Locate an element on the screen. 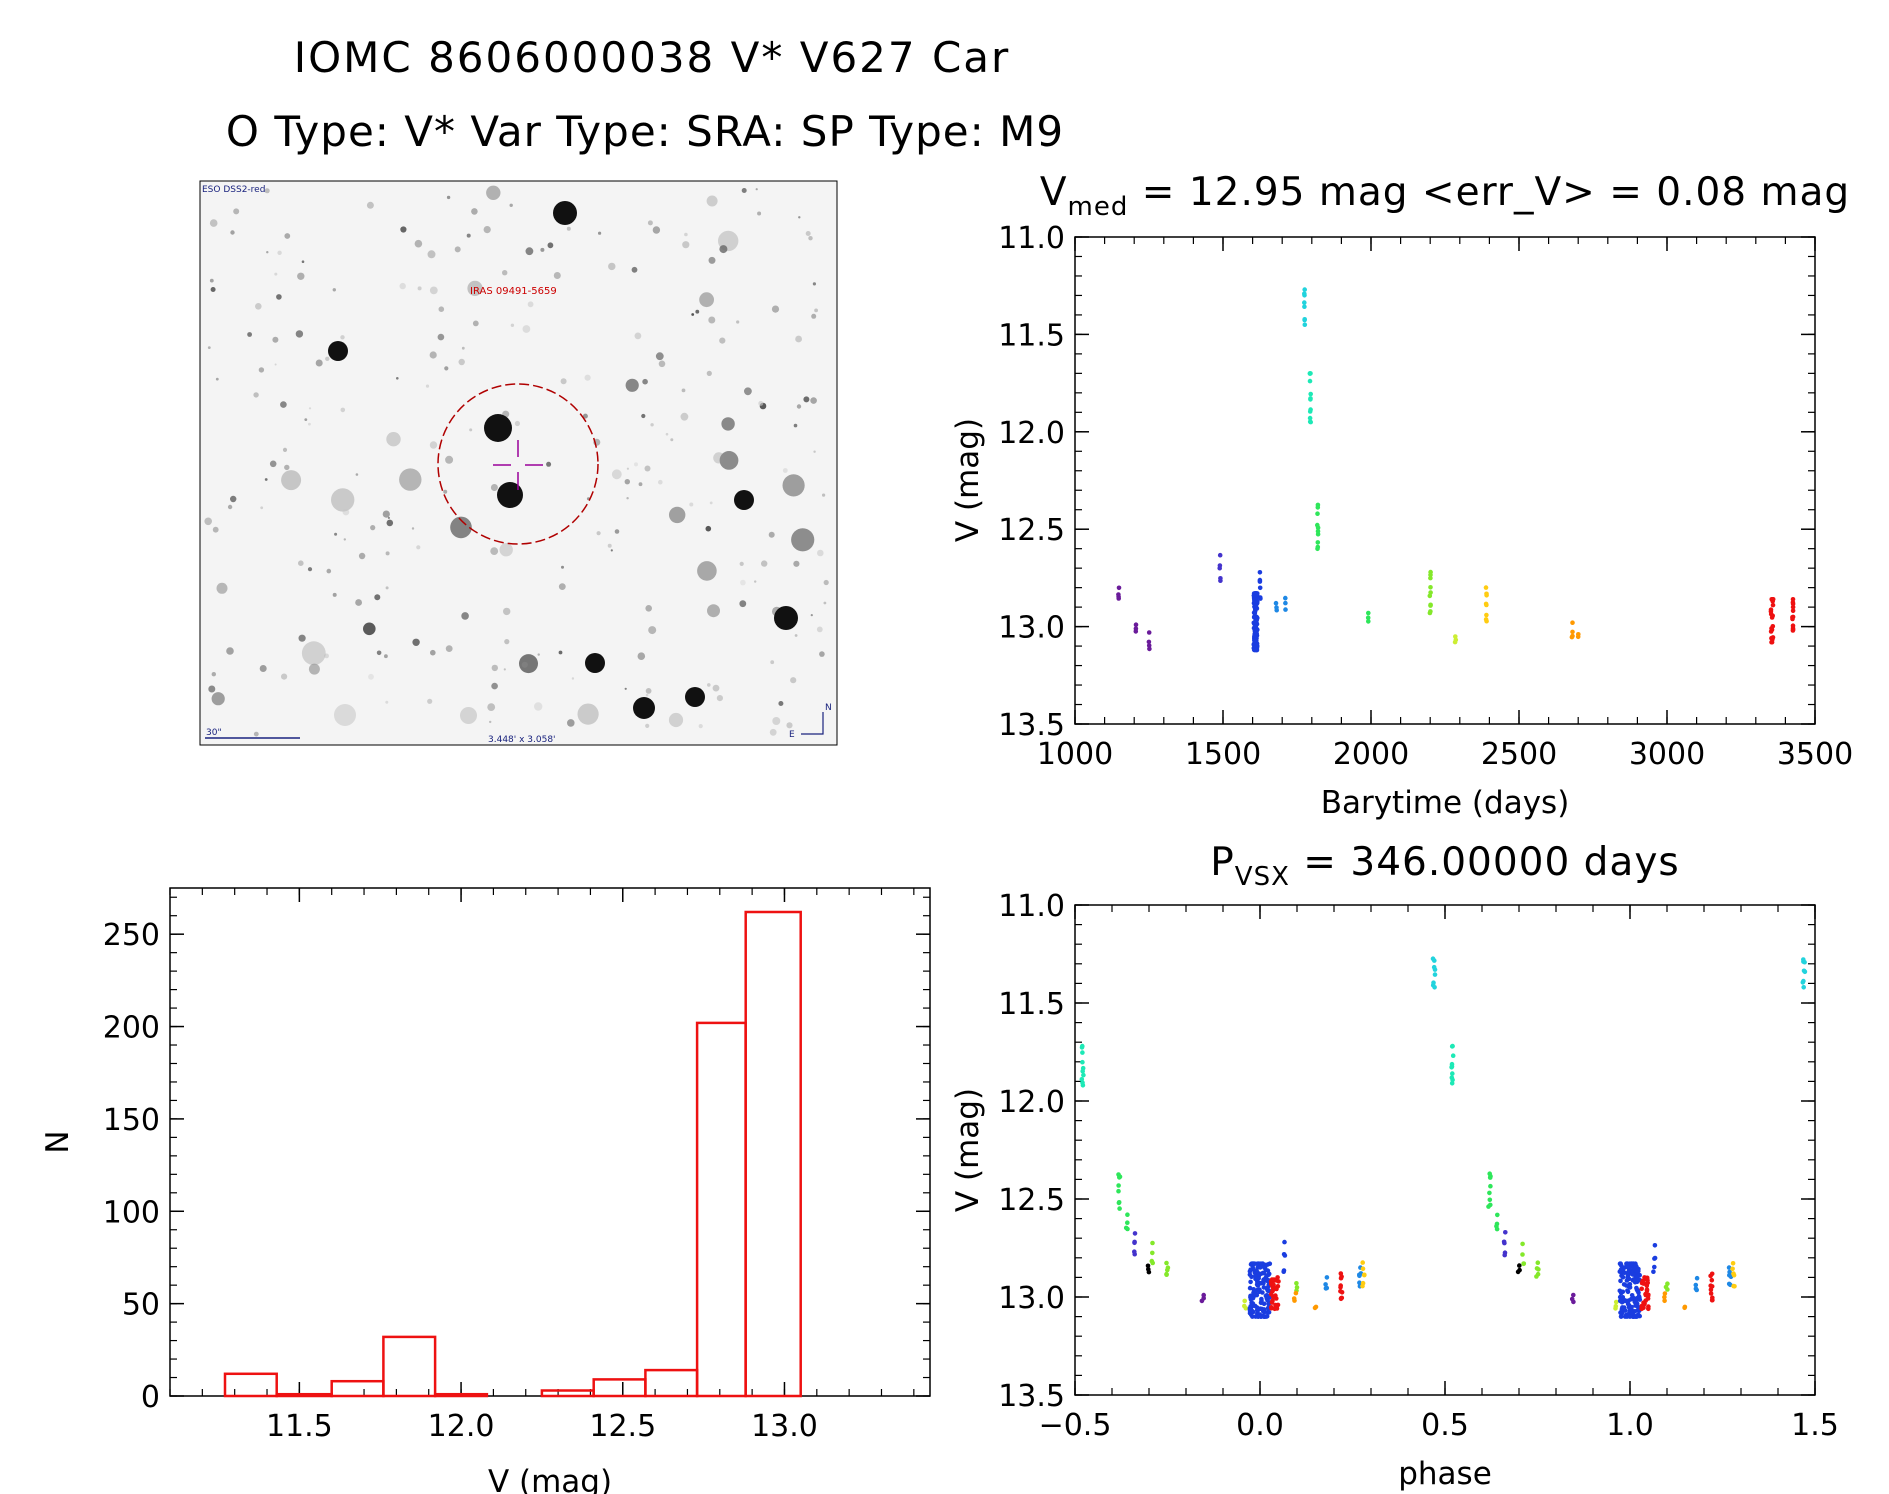 This screenshot has width=1889, height=1494. target-label: IRAS 09491-5659 is located at coordinates (513, 291).